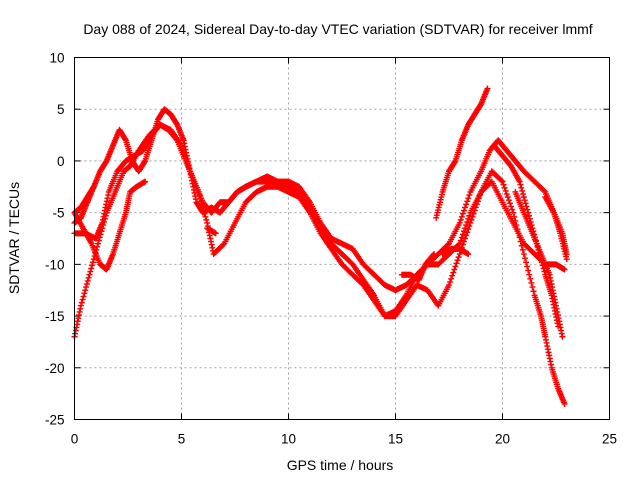 The image size is (640, 480). I want to click on y-tick-label: 10, so click(56, 58).